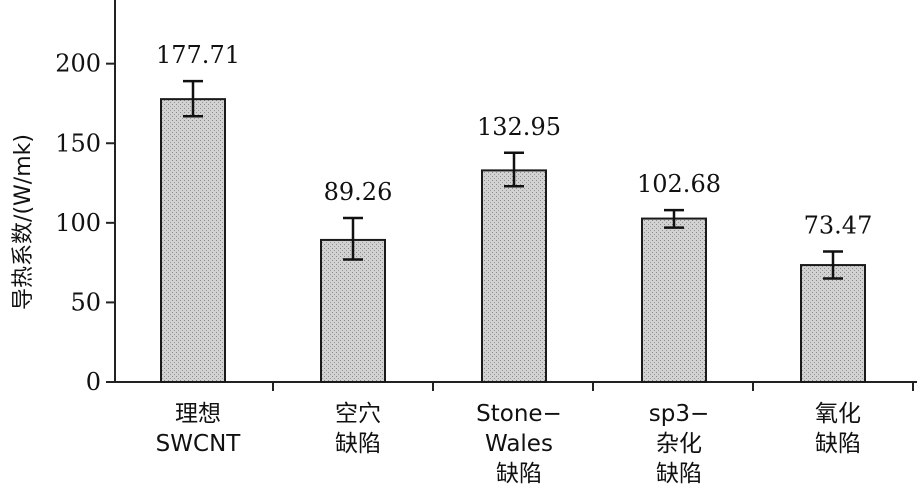 Image resolution: width=917 pixels, height=502 pixels. Describe the element at coordinates (519, 127) in the screenshot. I see `data-label: 132.95` at that location.